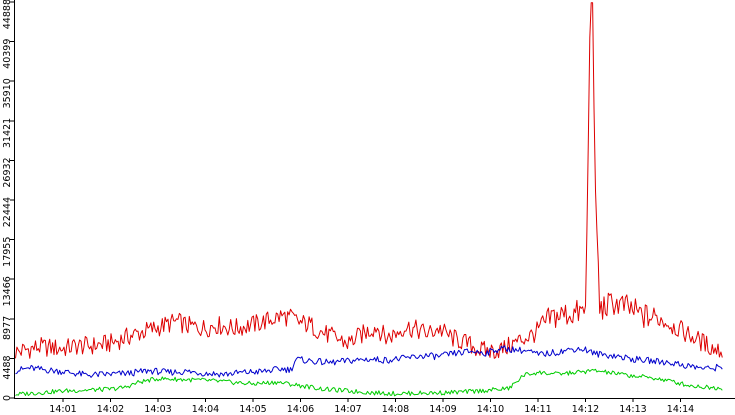 The height and width of the screenshot is (415, 735). Describe the element at coordinates (7, 212) in the screenshot. I see `y-tick-label: 22444` at that location.